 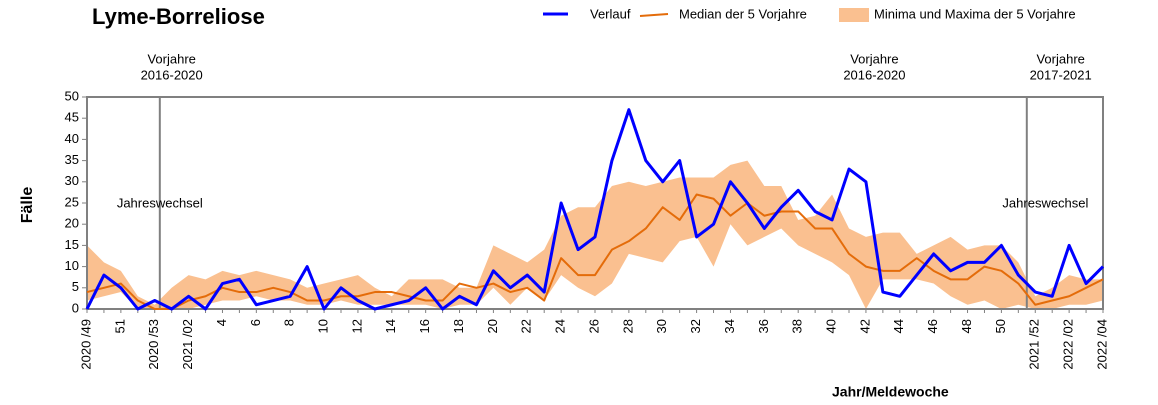 I want to click on x-tick-label: 2022 /04, so click(x=1101, y=344).